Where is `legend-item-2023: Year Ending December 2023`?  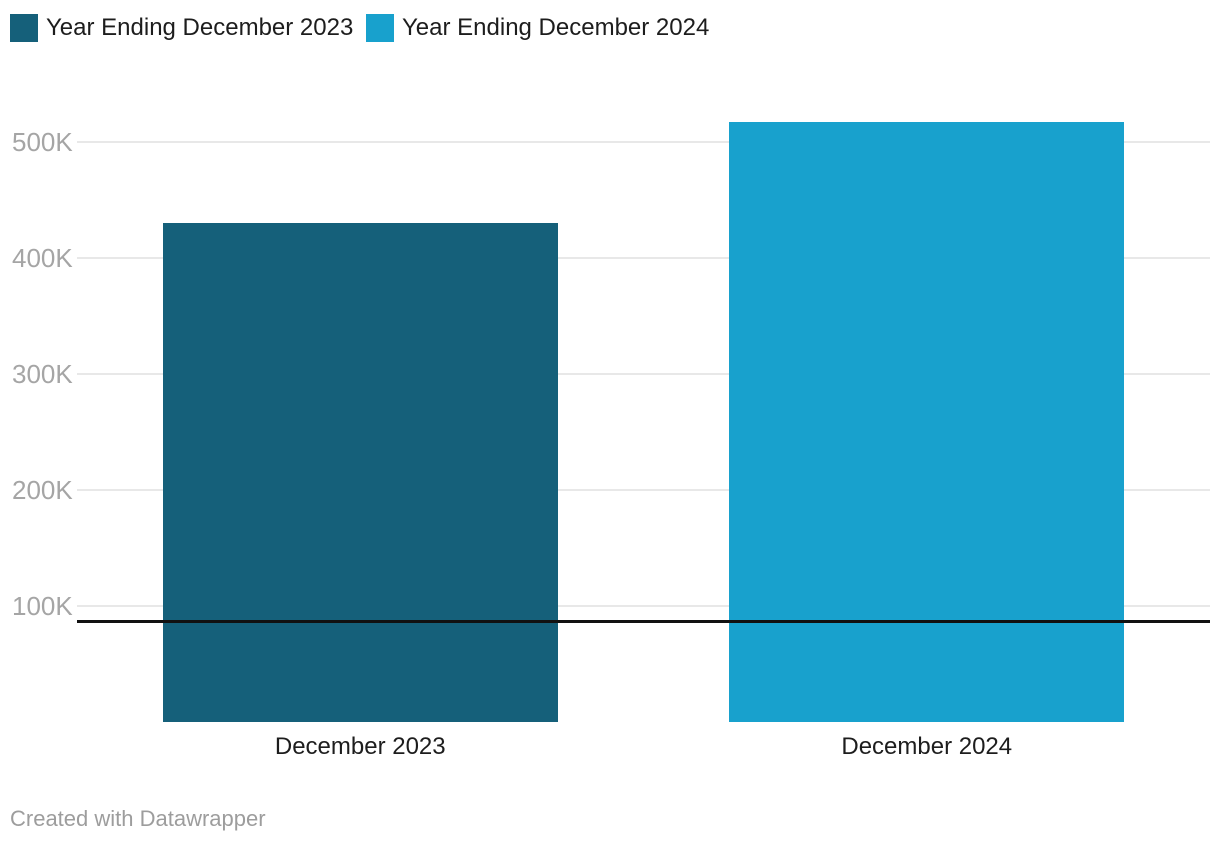 legend-item-2023: Year Ending December 2023 is located at coordinates (181, 28).